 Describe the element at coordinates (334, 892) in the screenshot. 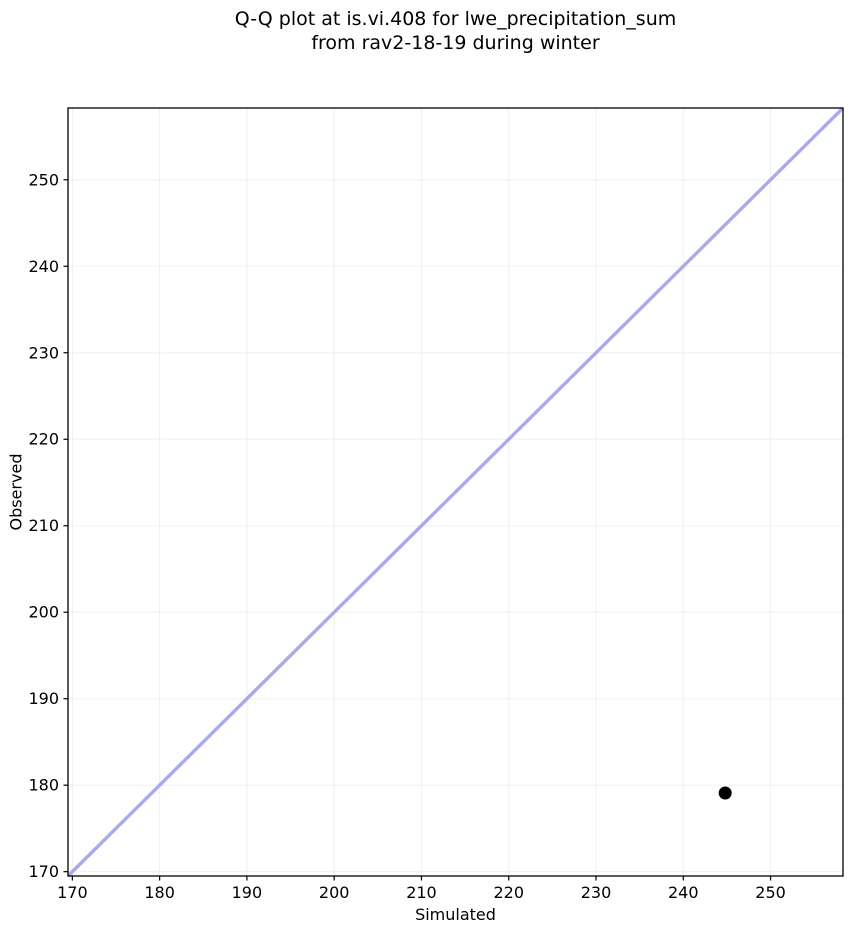

I see `x-tick-label: 200` at that location.